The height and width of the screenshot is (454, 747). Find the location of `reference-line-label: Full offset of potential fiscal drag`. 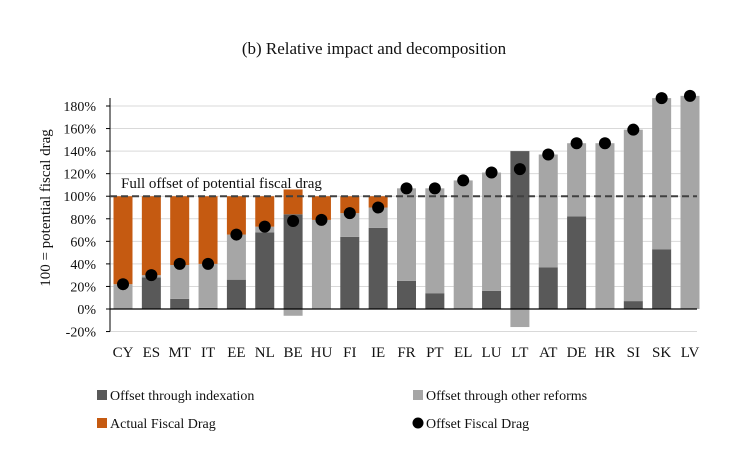

reference-line-label: Full offset of potential fiscal drag is located at coordinates (221, 184).